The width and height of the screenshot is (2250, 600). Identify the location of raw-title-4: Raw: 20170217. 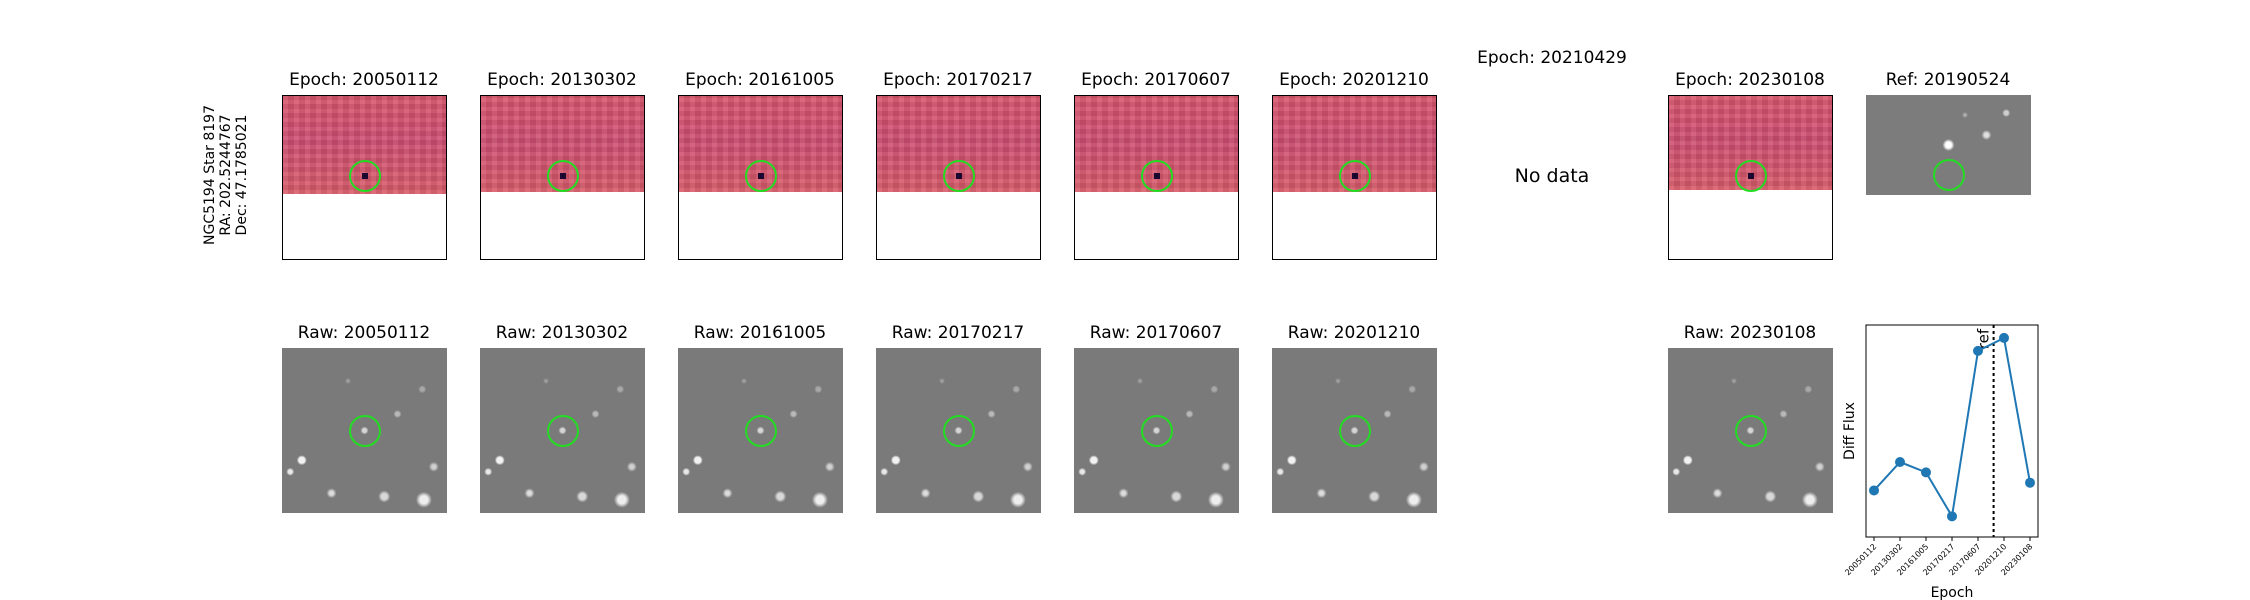
(958, 333).